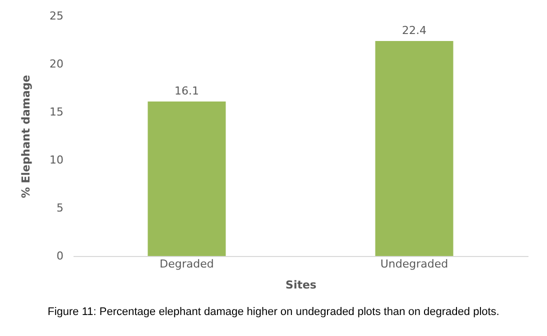 This screenshot has width=547, height=336. I want to click on y-tick-label: 25, so click(57, 16).